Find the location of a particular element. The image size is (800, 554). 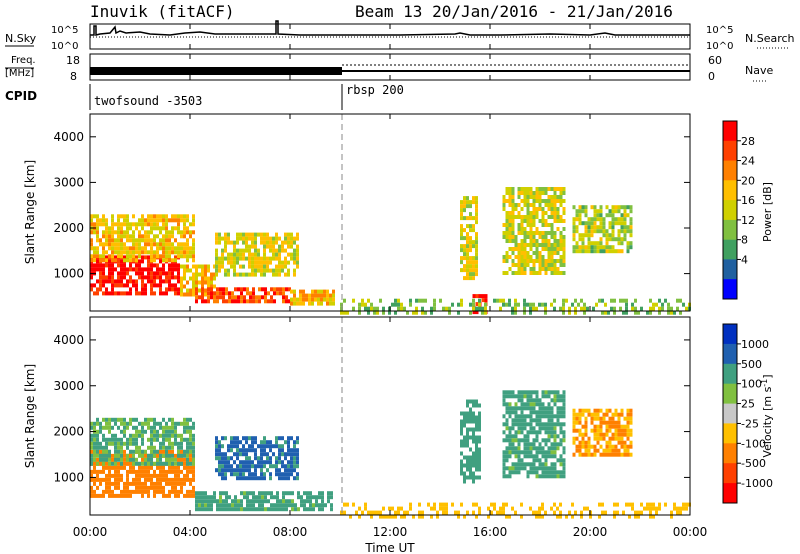

power-region-4-cell is located at coordinates (324, 291).